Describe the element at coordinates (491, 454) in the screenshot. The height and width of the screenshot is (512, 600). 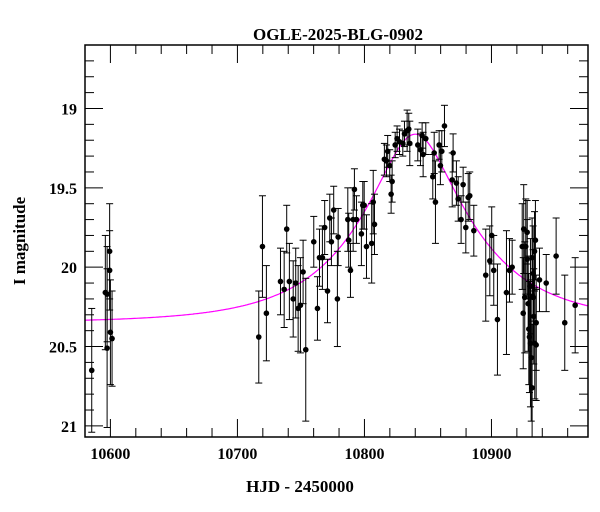
I see `x-tick-label: 10900` at that location.